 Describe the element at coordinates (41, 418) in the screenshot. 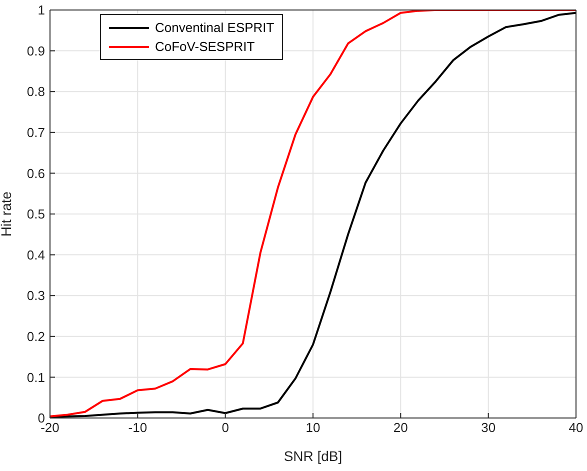

I see `y-tick-label: 0` at that location.